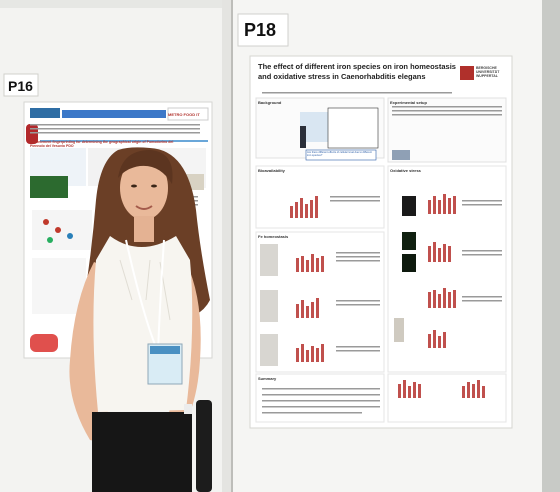 The width and height of the screenshot is (560, 492). Describe the element at coordinates (408, 102) in the screenshot. I see `poster-p18-section-experimental-setup: Experimental setup` at that location.